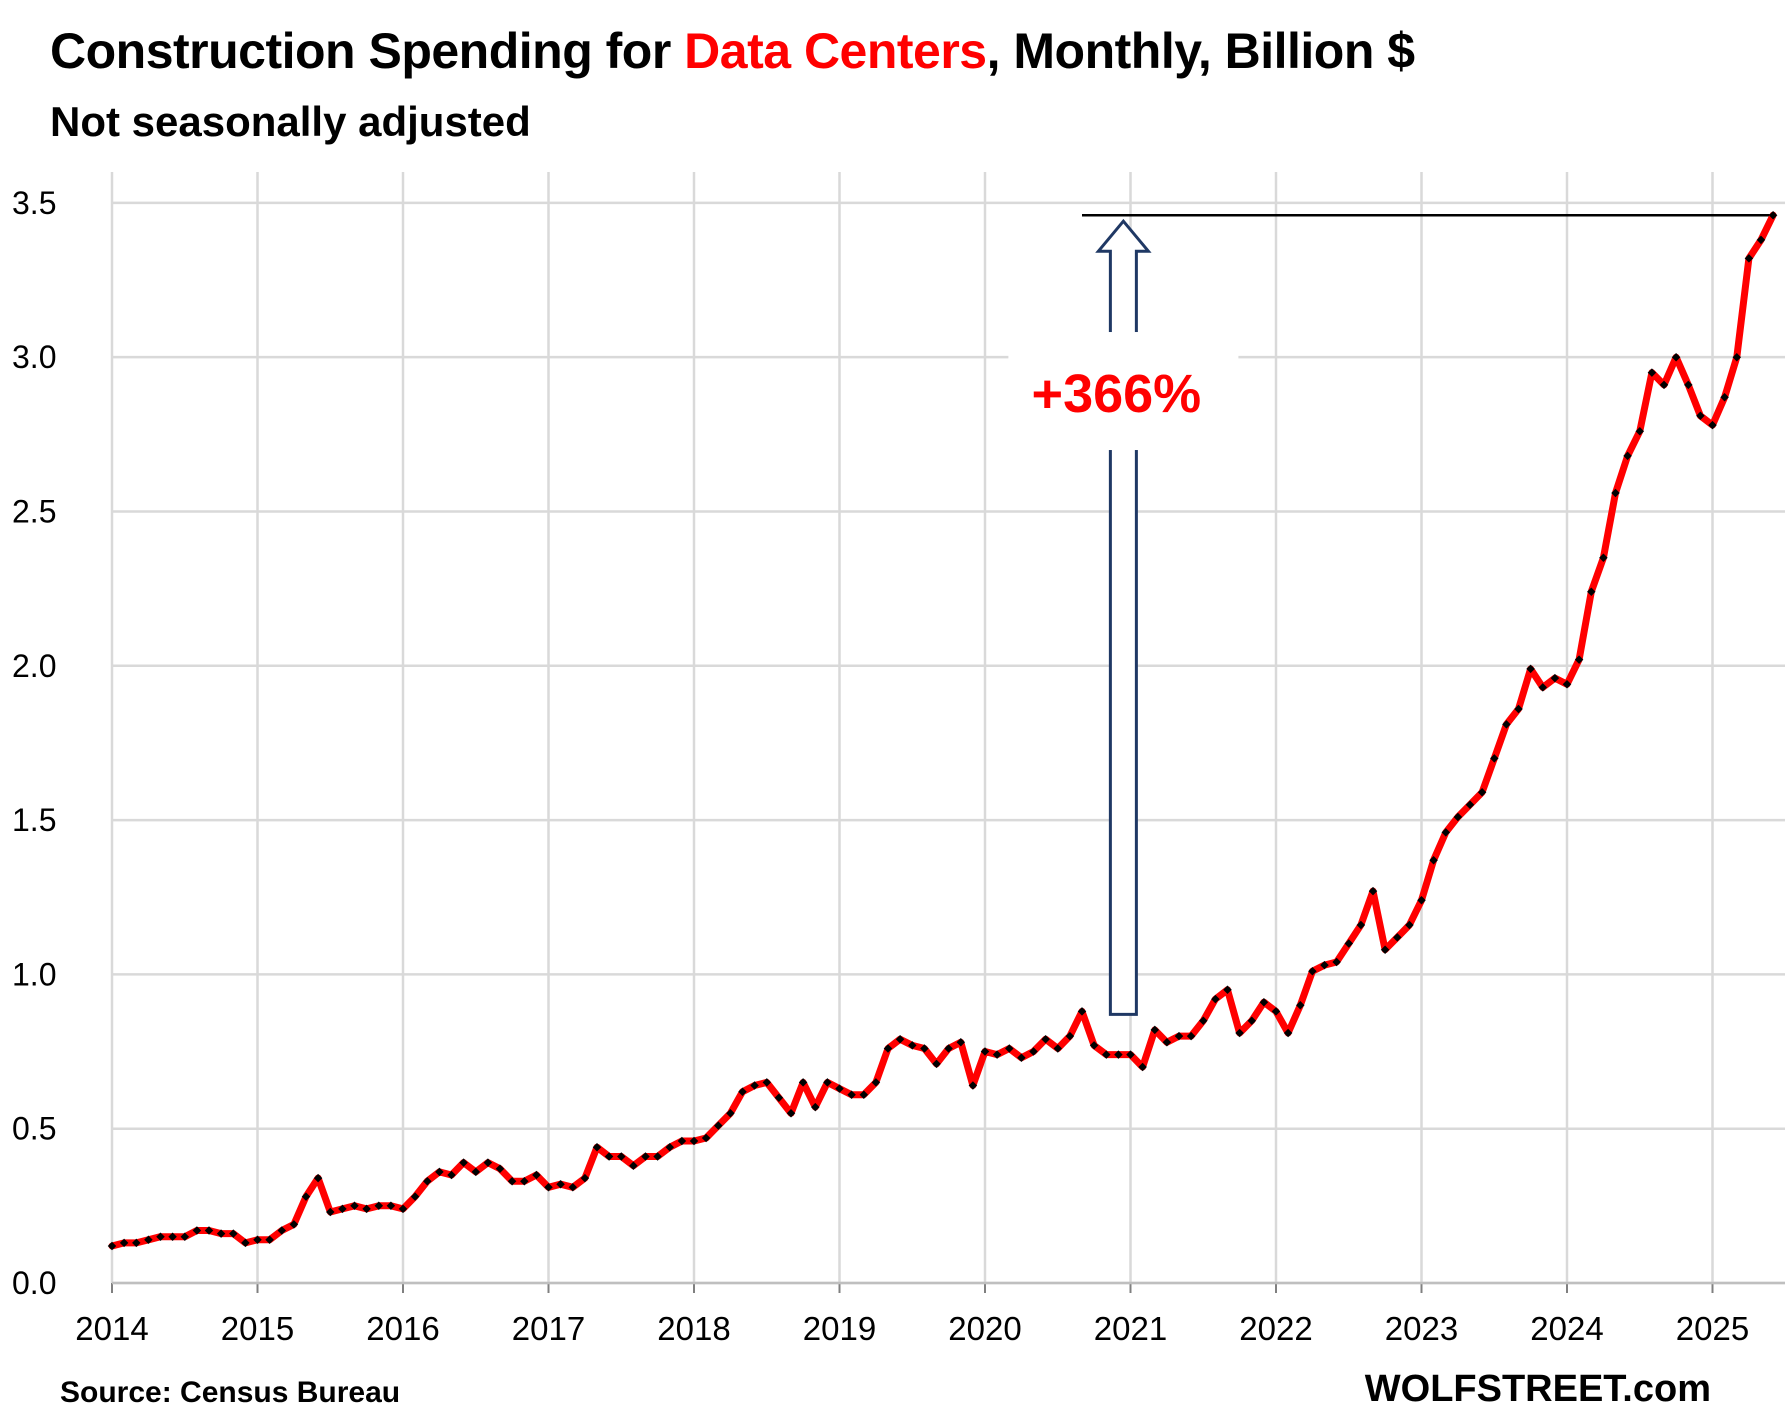  What do you see at coordinates (257, 1328) in the screenshot?
I see `x-tick-label: 2015` at bounding box center [257, 1328].